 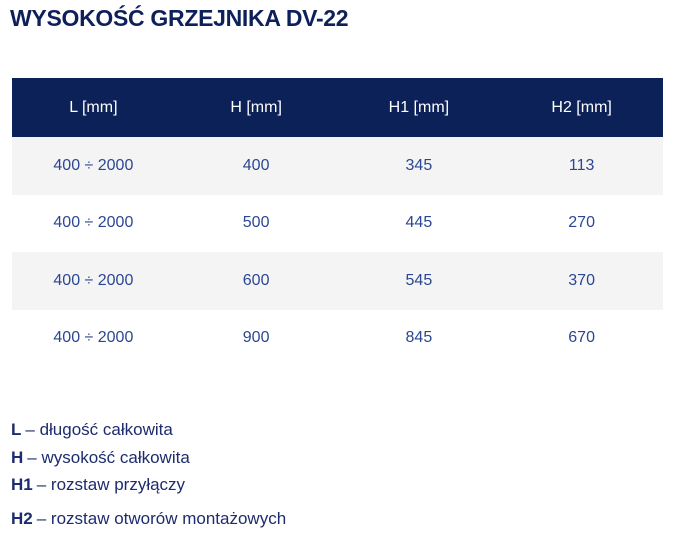 I want to click on column-header-h1: H1 [mm], so click(x=419, y=107).